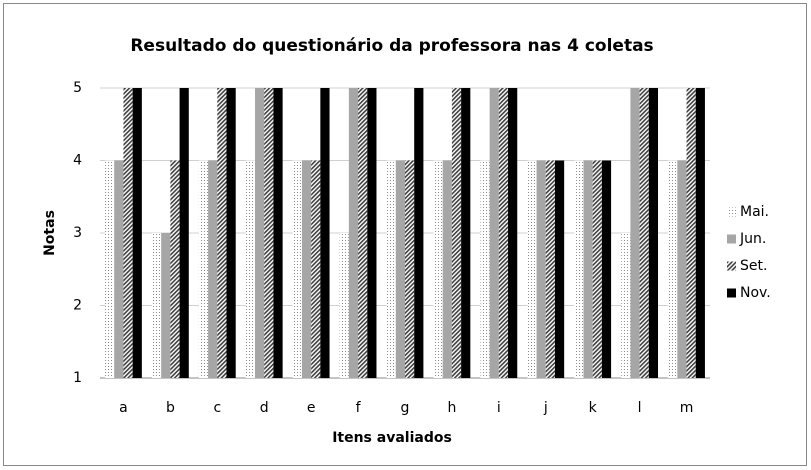 The image size is (811, 470). Describe the element at coordinates (50, 233) in the screenshot. I see `y-axis-title: Notas` at that location.